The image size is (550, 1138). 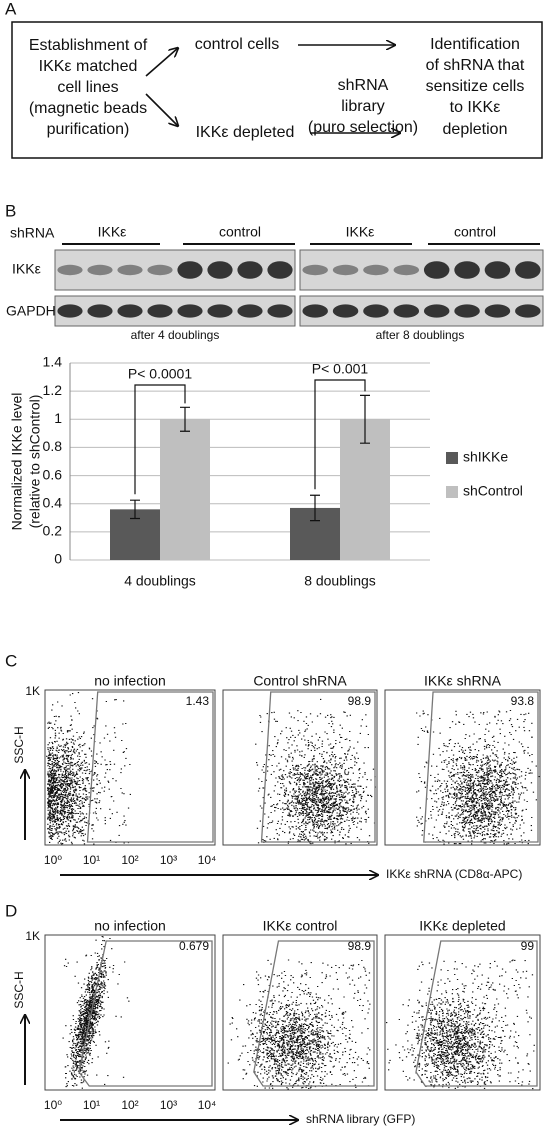 What do you see at coordinates (360, 1119) in the screenshot?
I see `x-axis-label: shRNA library (GFP)` at bounding box center [360, 1119].